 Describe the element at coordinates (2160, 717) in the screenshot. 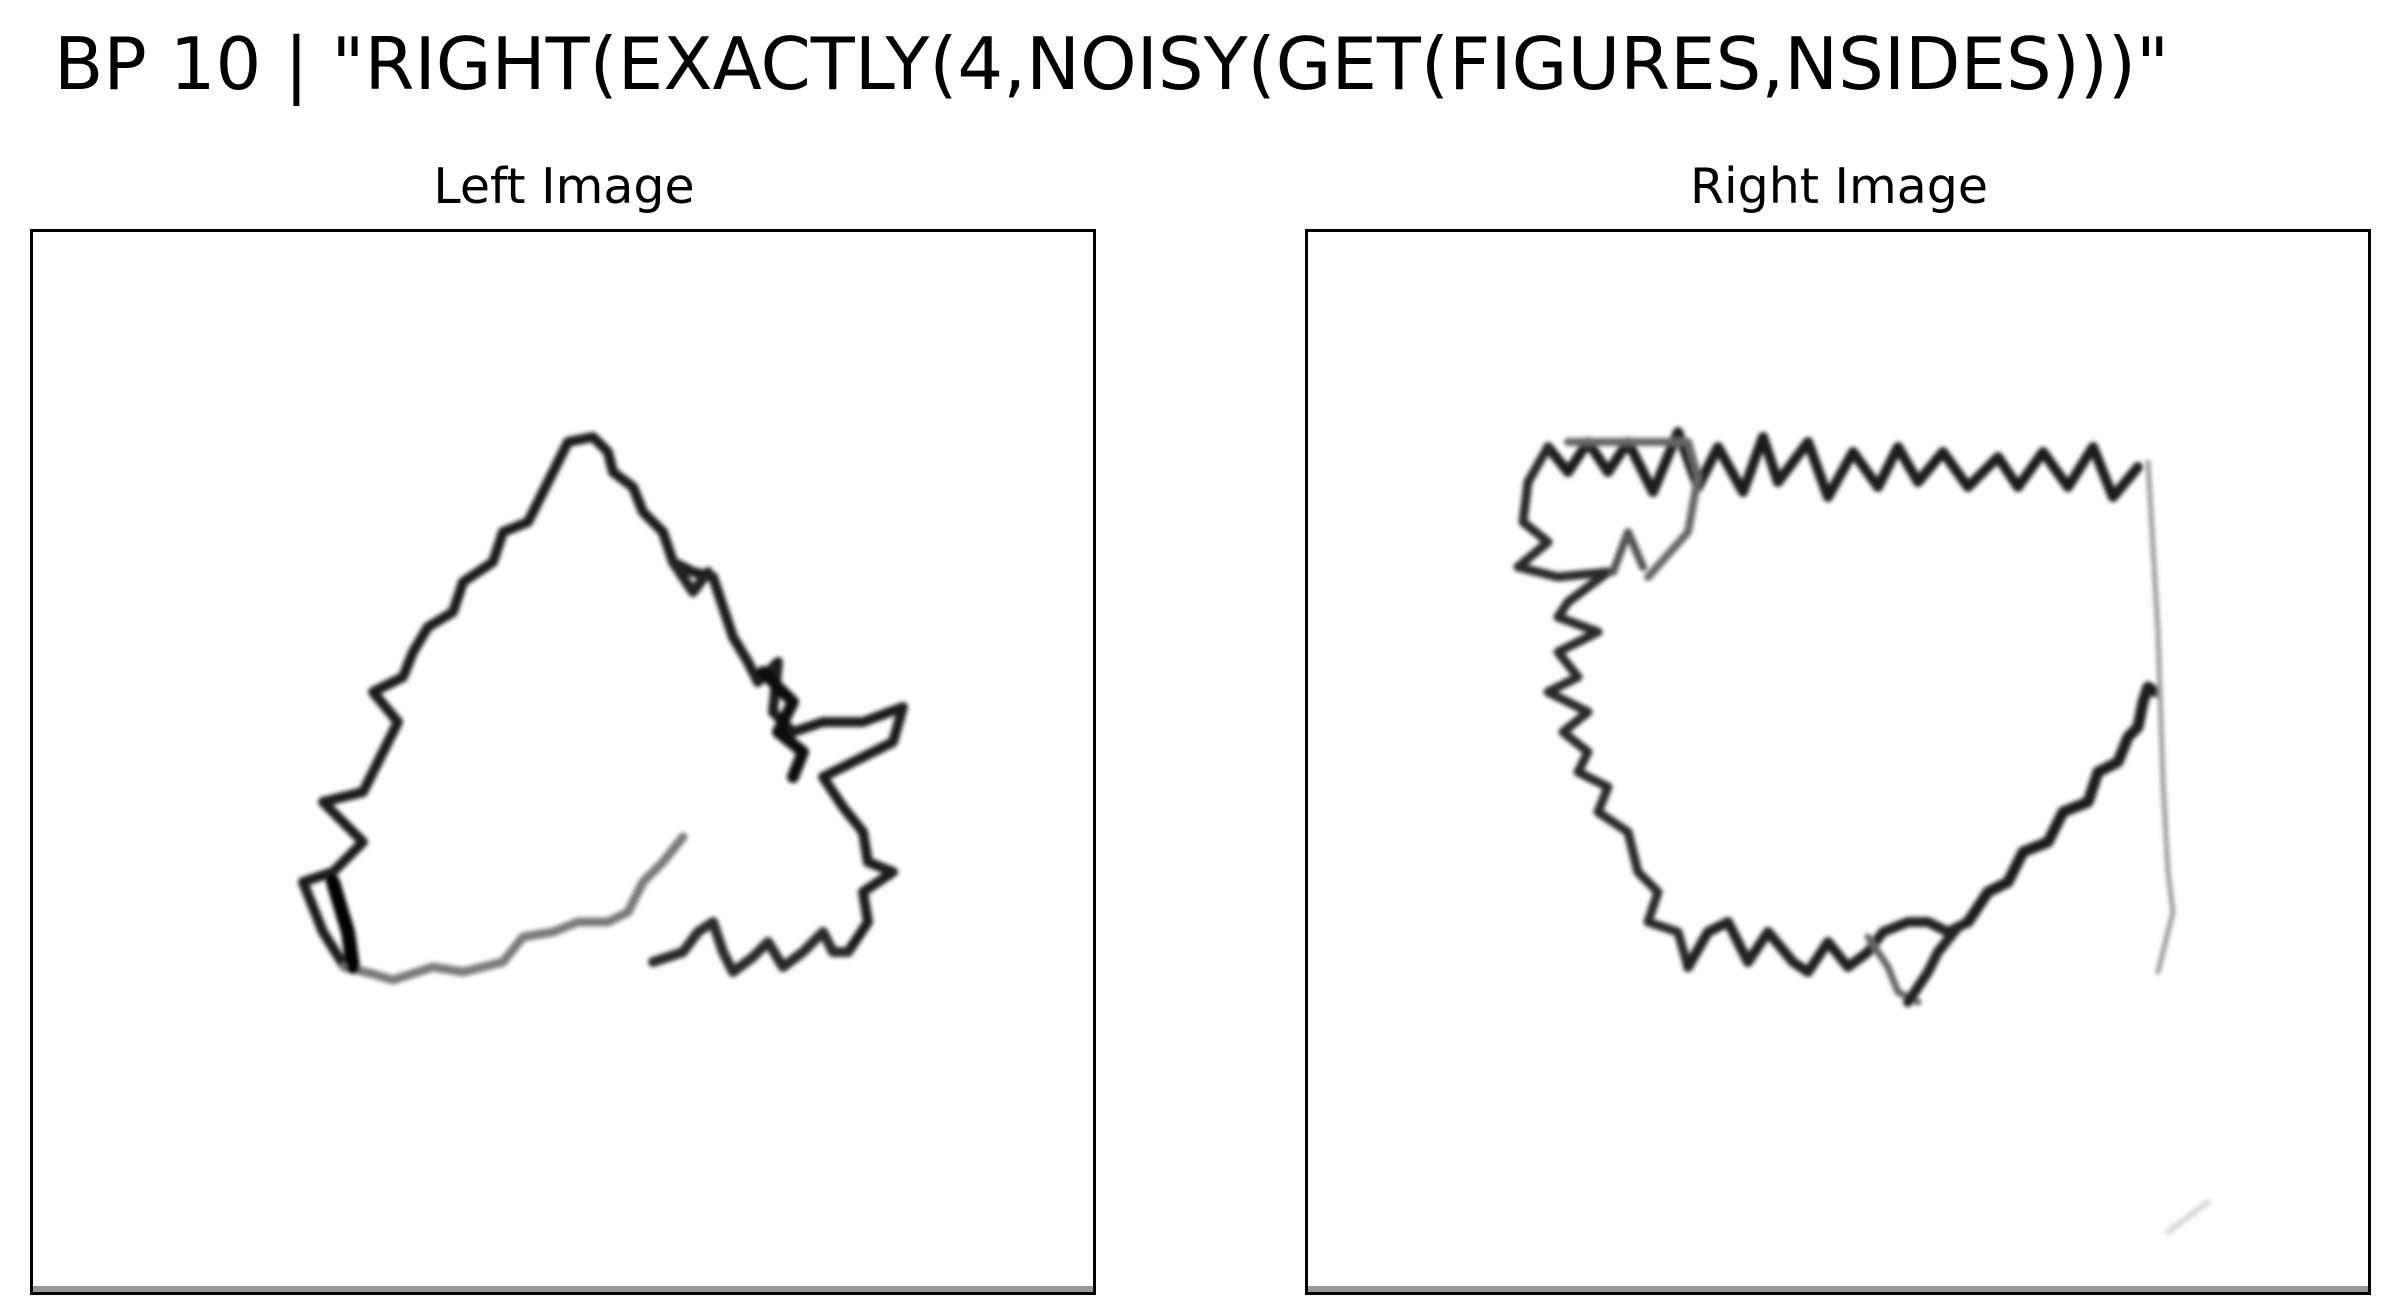

I see `right-faint-edge` at that location.